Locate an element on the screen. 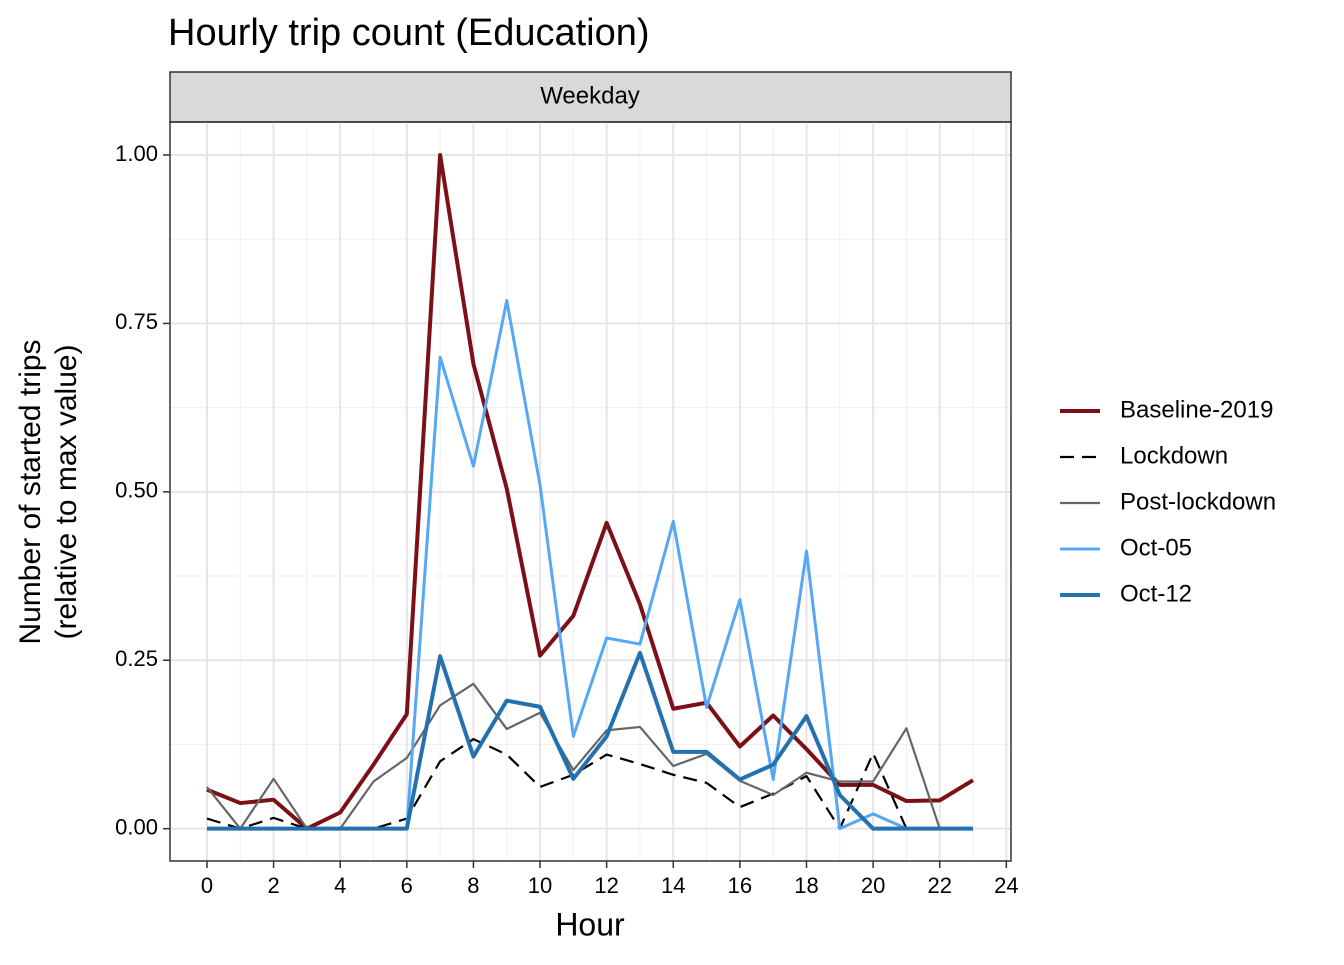 The height and width of the screenshot is (965, 1344). x-axis-title: Hour is located at coordinates (590, 924).